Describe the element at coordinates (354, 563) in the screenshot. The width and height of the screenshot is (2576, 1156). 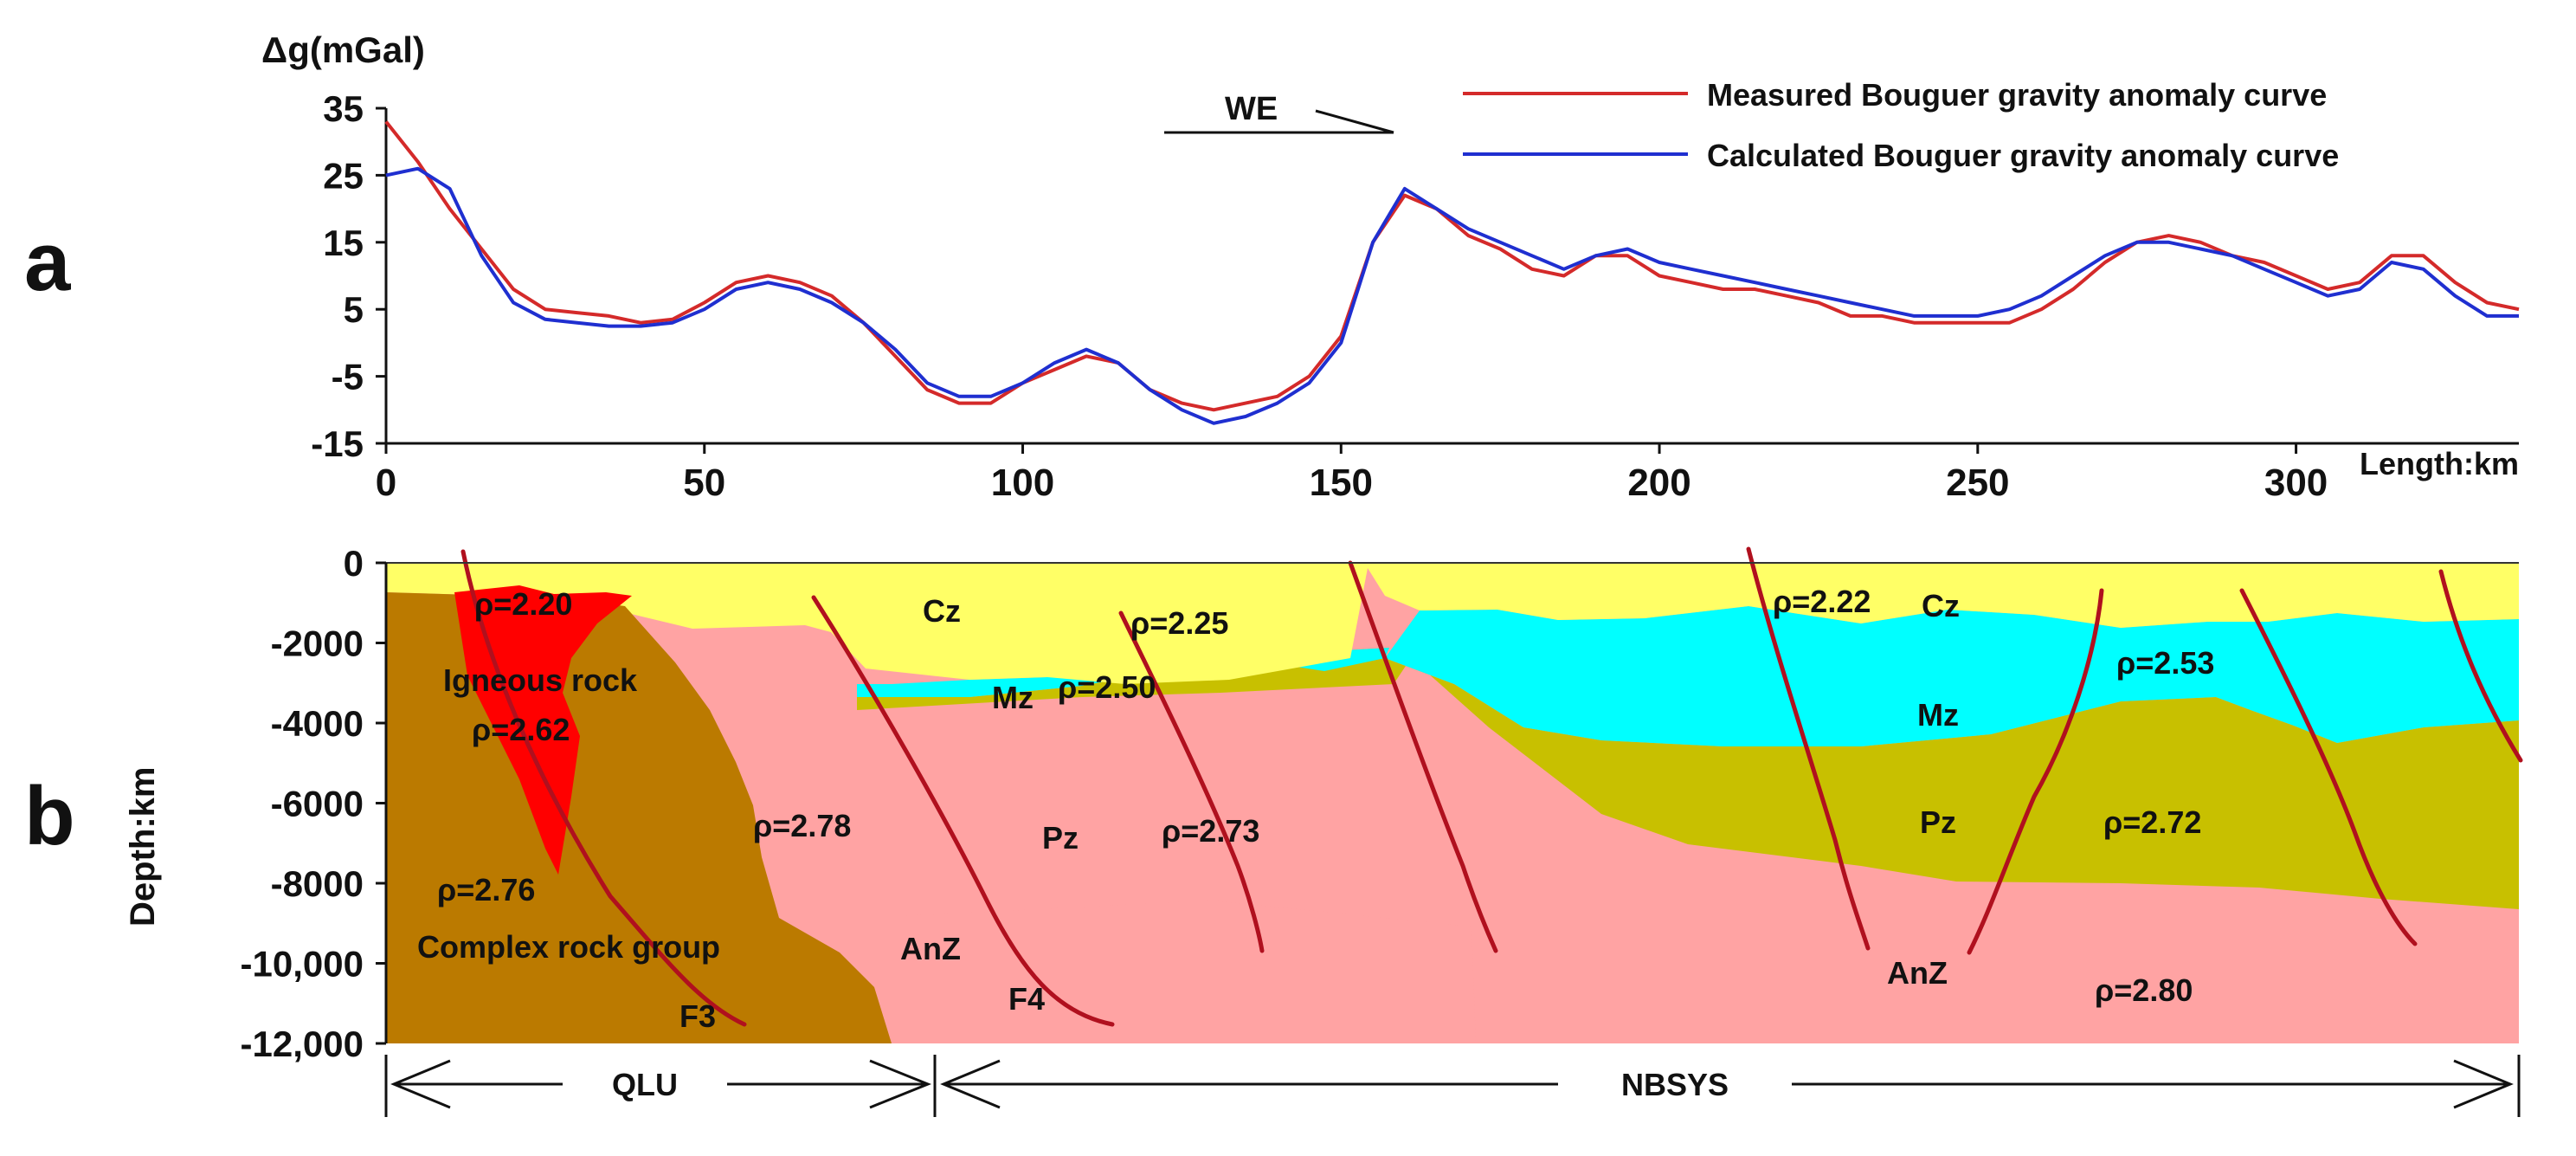
I see `depth-tick-label: 0` at that location.